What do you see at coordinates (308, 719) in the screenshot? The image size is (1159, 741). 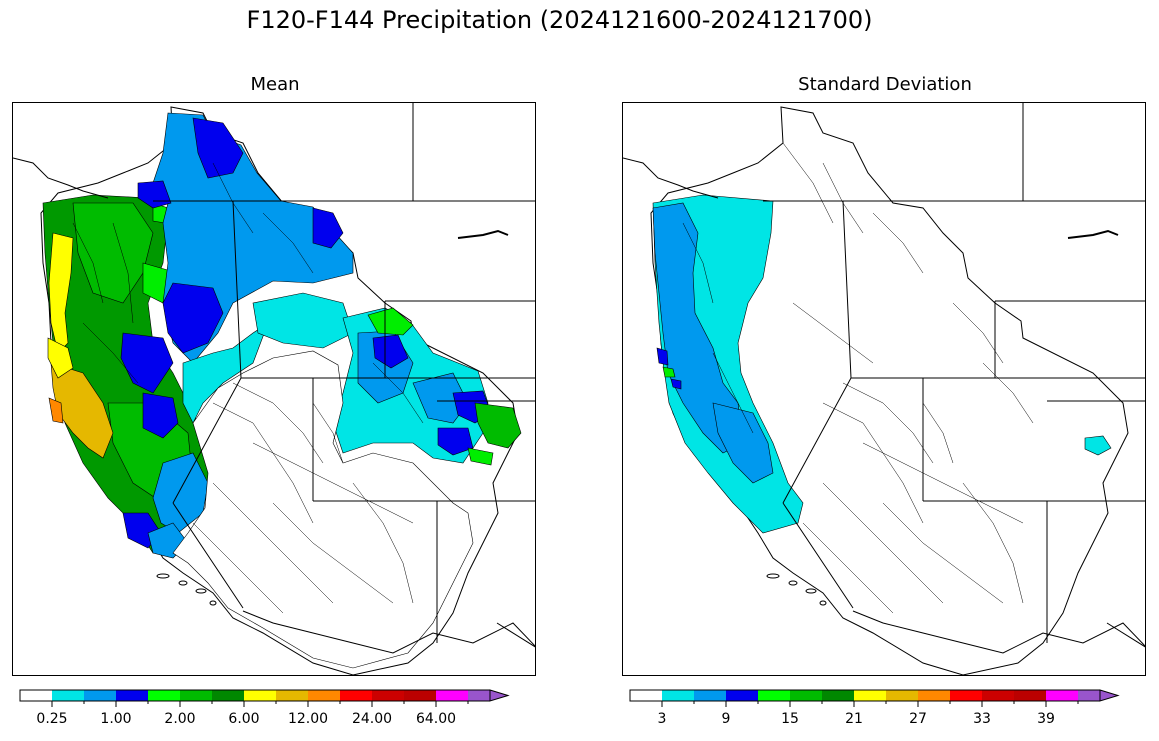 I see `mean-colorbar-tick-label: 12.00` at bounding box center [308, 719].